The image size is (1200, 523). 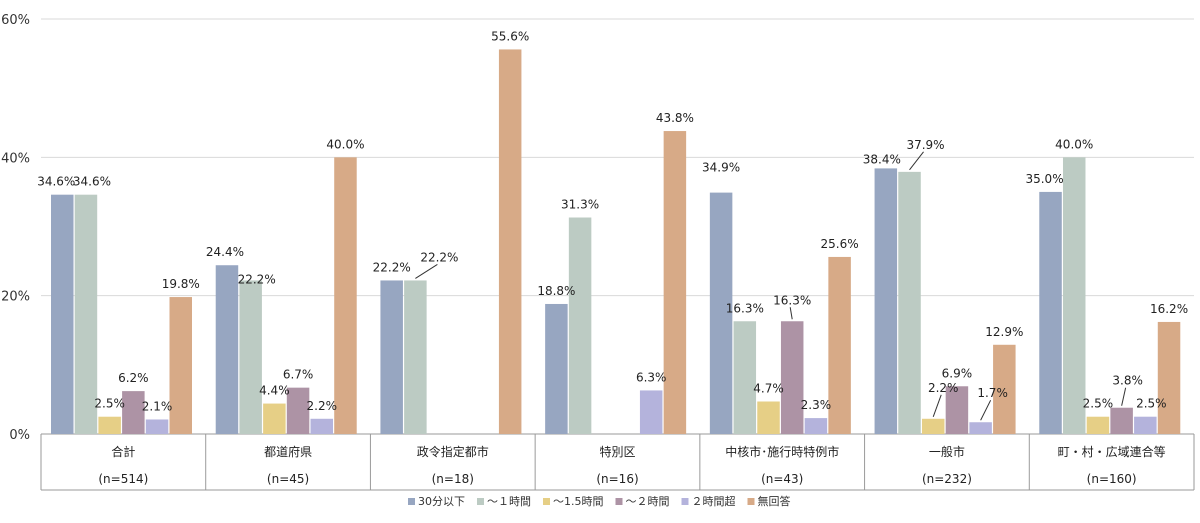 I want to click on data-label: 4.7%, so click(x=768, y=388).